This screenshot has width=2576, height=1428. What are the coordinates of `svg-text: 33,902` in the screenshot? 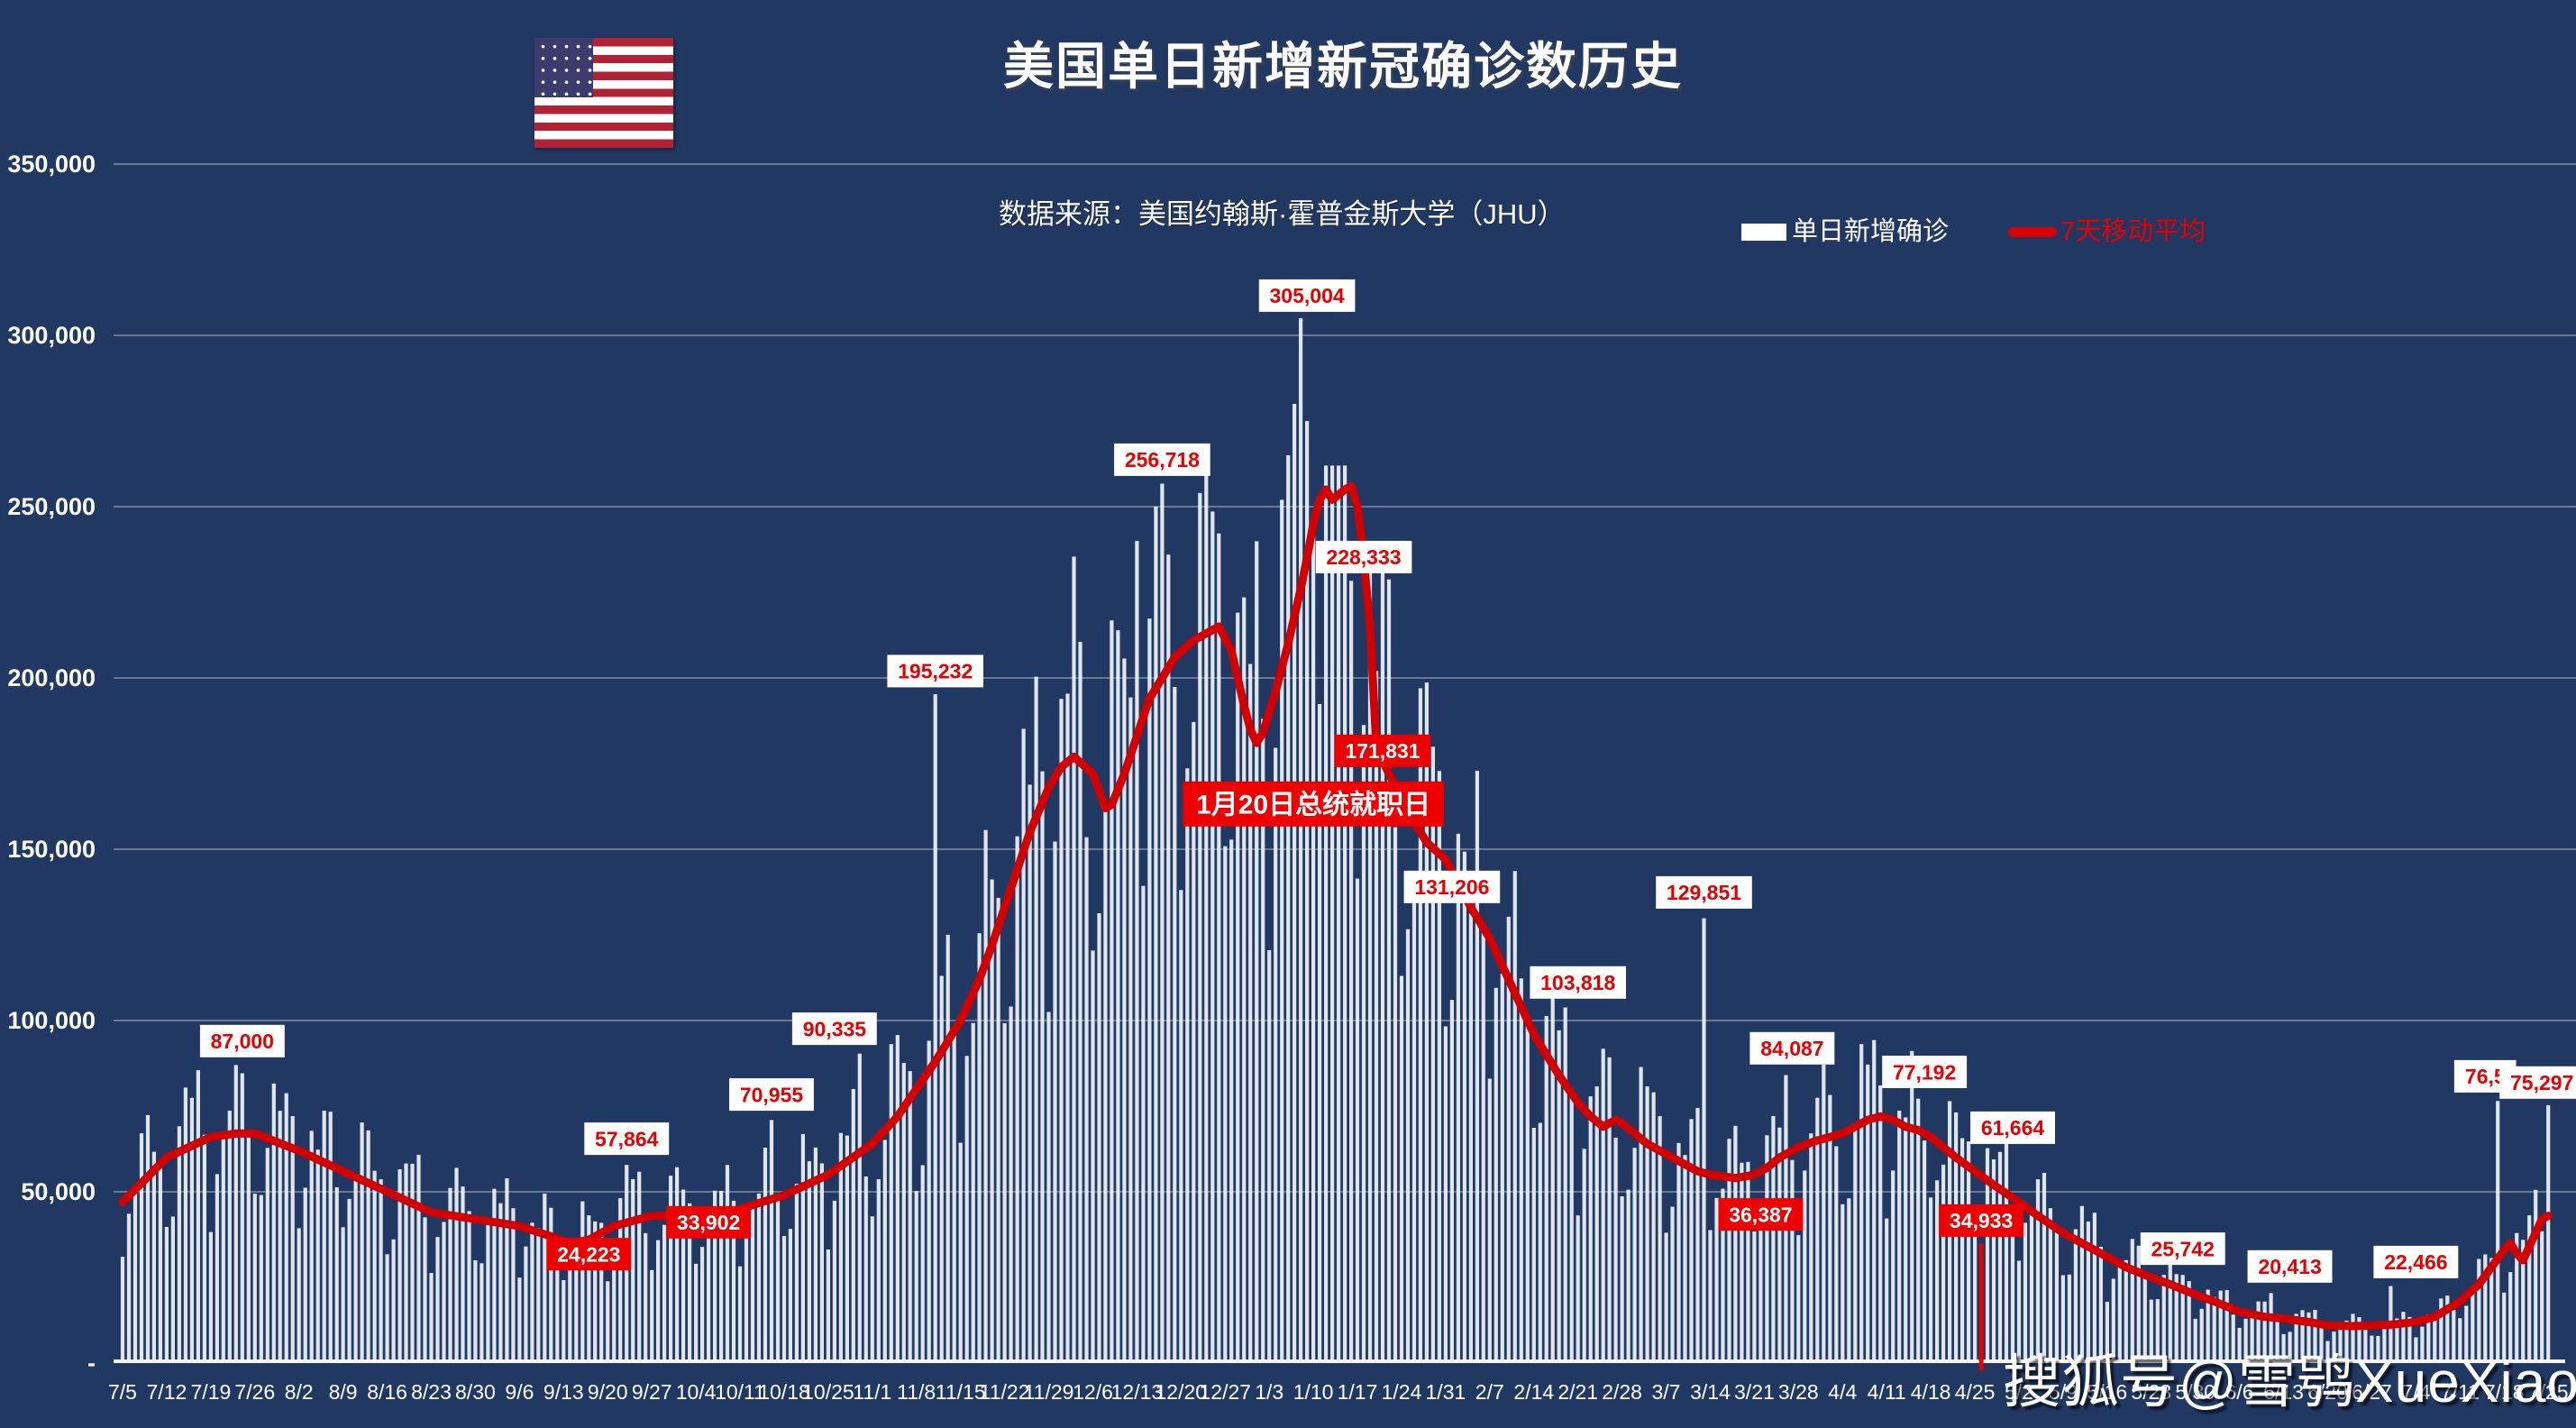 It's located at (708, 1222).